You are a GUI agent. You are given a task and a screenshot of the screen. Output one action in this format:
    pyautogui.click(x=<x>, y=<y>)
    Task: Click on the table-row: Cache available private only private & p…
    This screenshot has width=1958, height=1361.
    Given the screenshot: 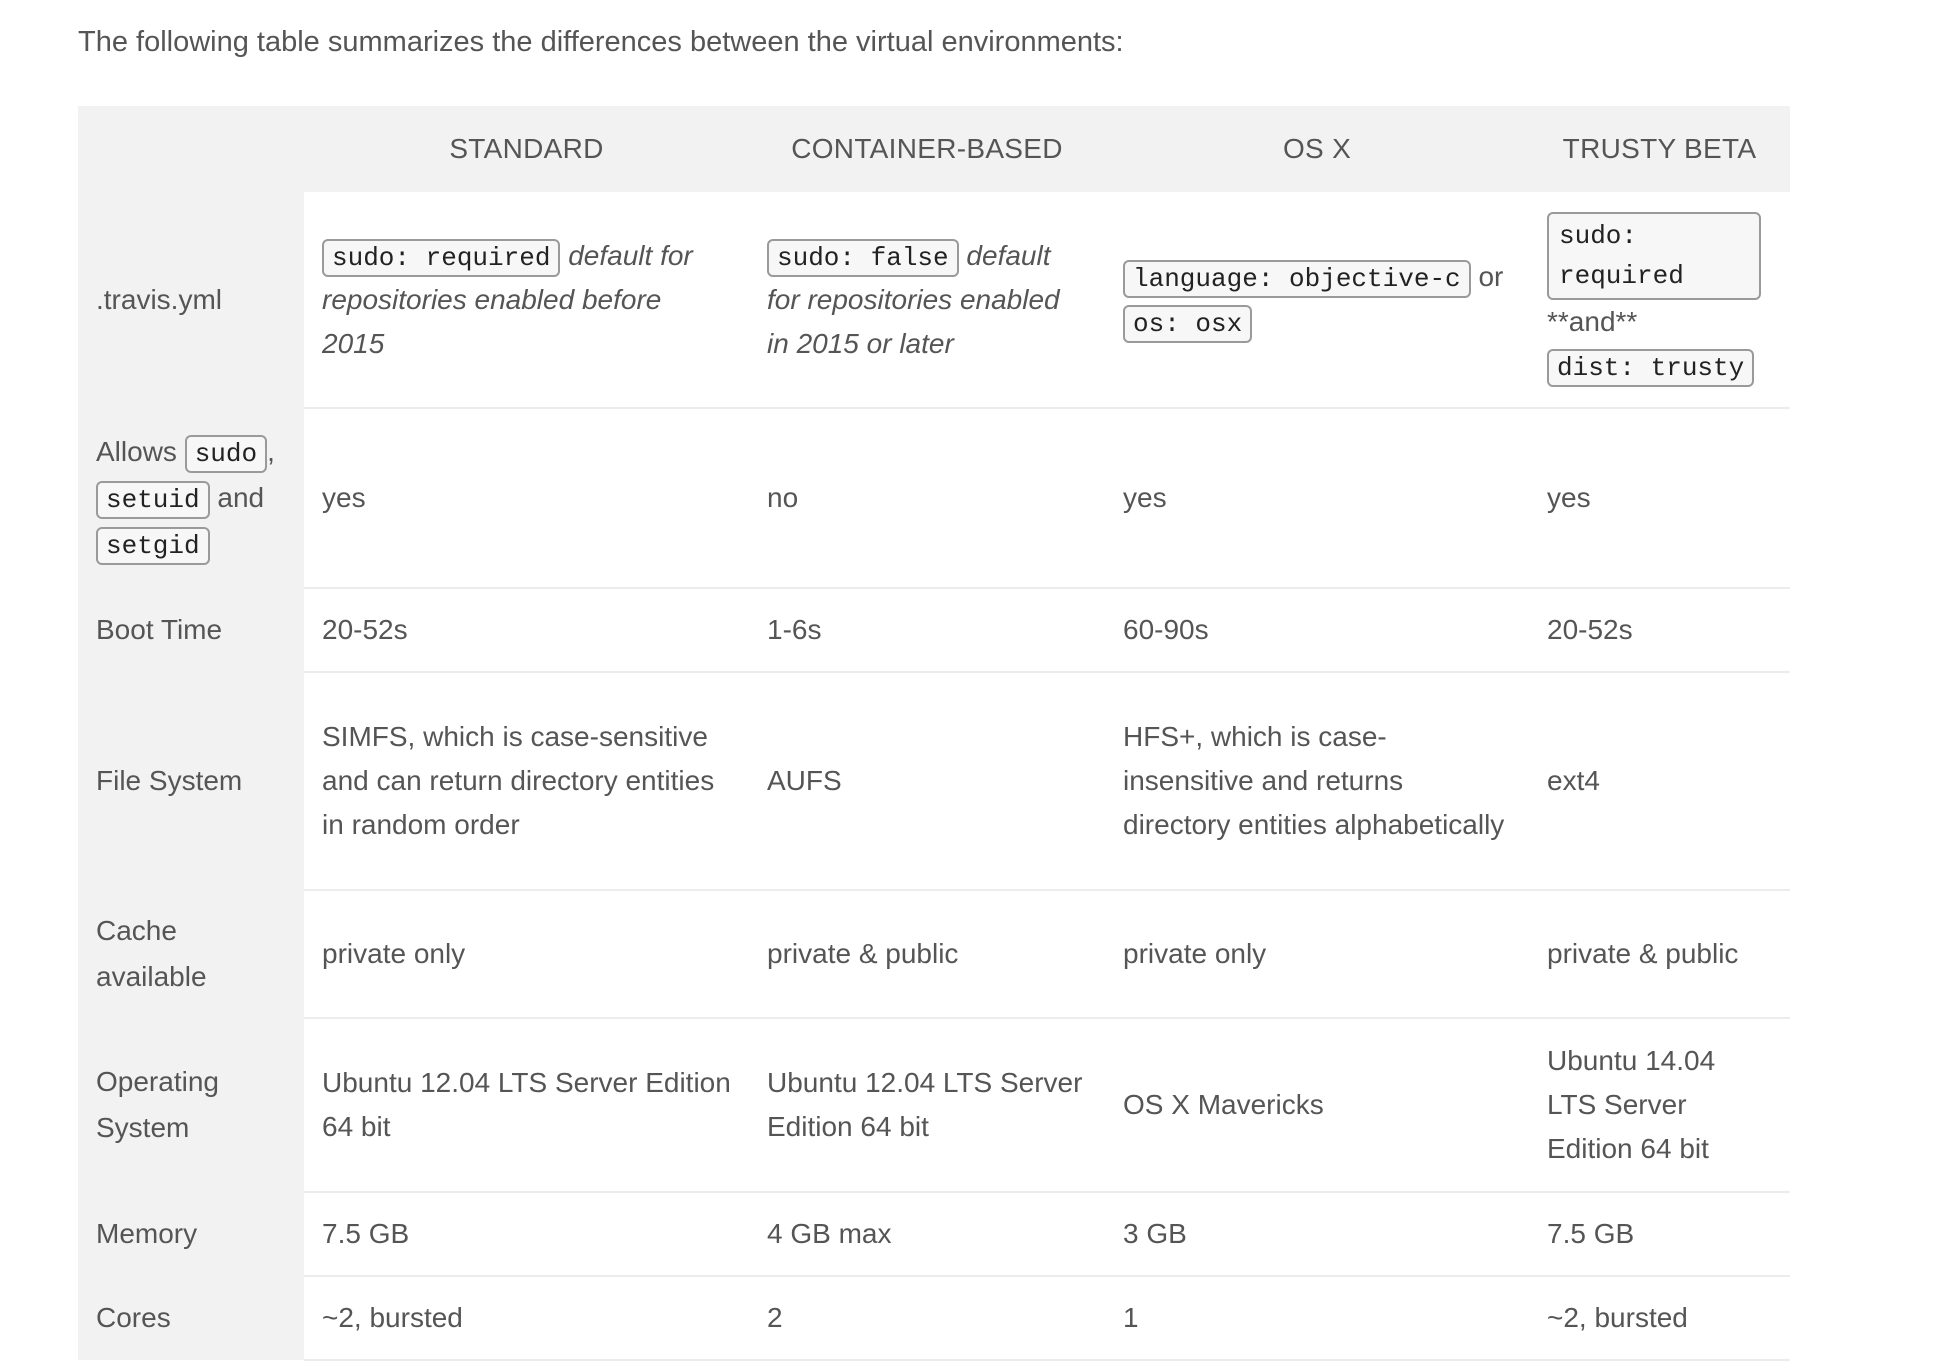 What is the action you would take?
    pyautogui.click(x=934, y=954)
    